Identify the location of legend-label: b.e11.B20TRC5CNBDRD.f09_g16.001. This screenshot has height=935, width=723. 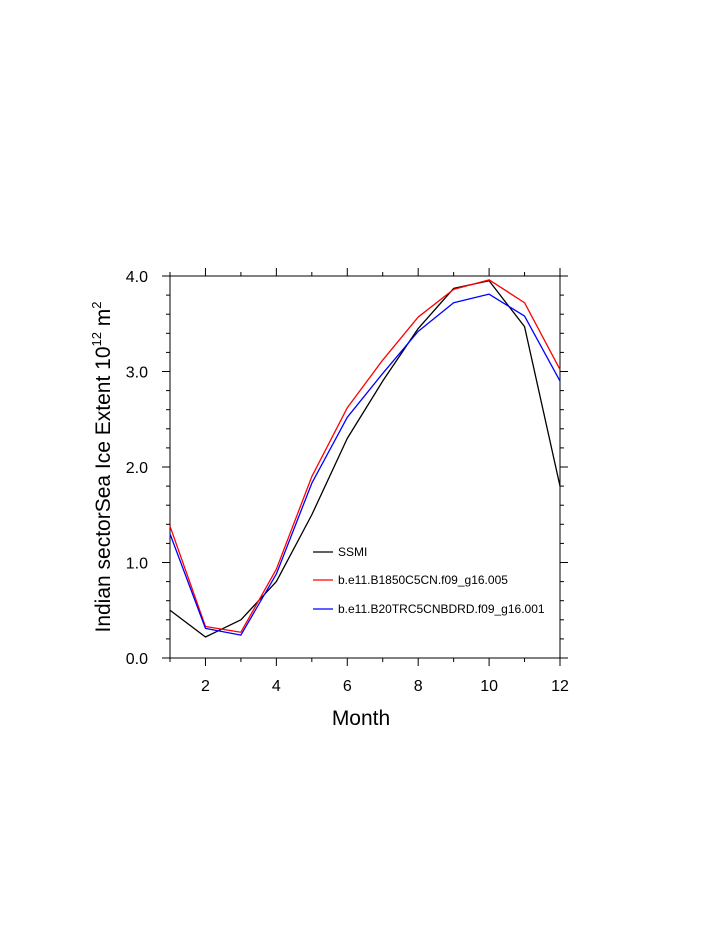
(441, 609).